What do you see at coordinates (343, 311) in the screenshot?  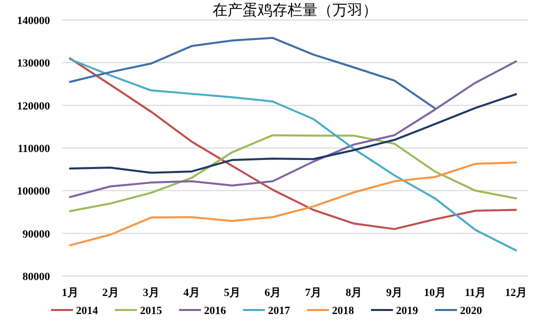 I see `legend-label: 2018` at bounding box center [343, 311].